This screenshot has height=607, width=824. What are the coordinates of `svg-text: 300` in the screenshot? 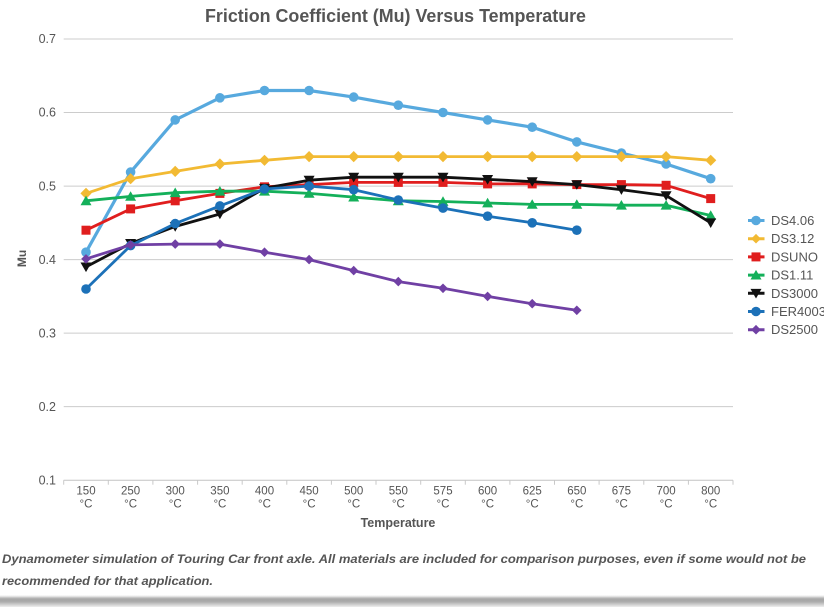 It's located at (175, 492).